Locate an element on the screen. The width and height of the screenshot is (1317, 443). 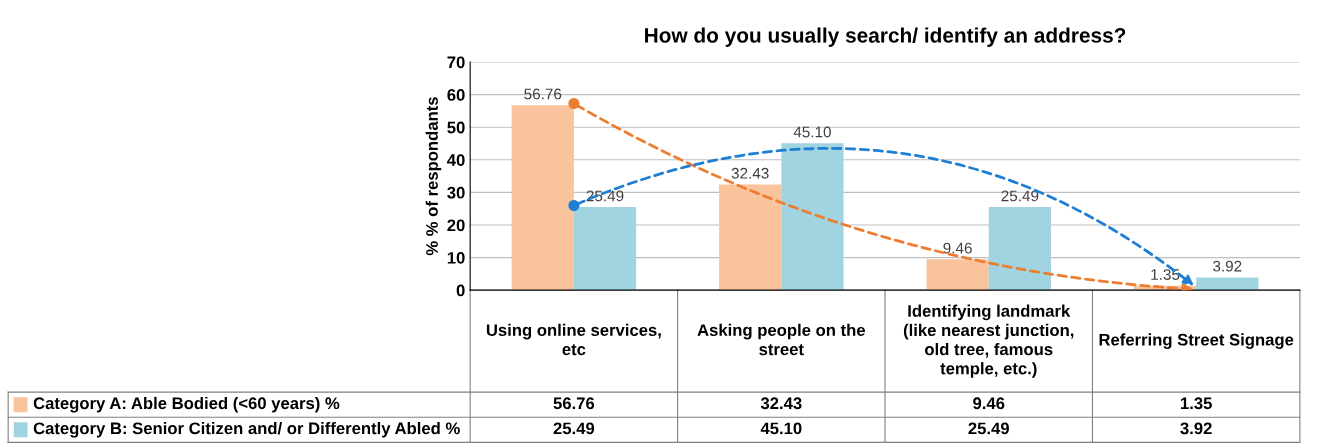
y-axis-title: % % of respondants is located at coordinates (433, 176).